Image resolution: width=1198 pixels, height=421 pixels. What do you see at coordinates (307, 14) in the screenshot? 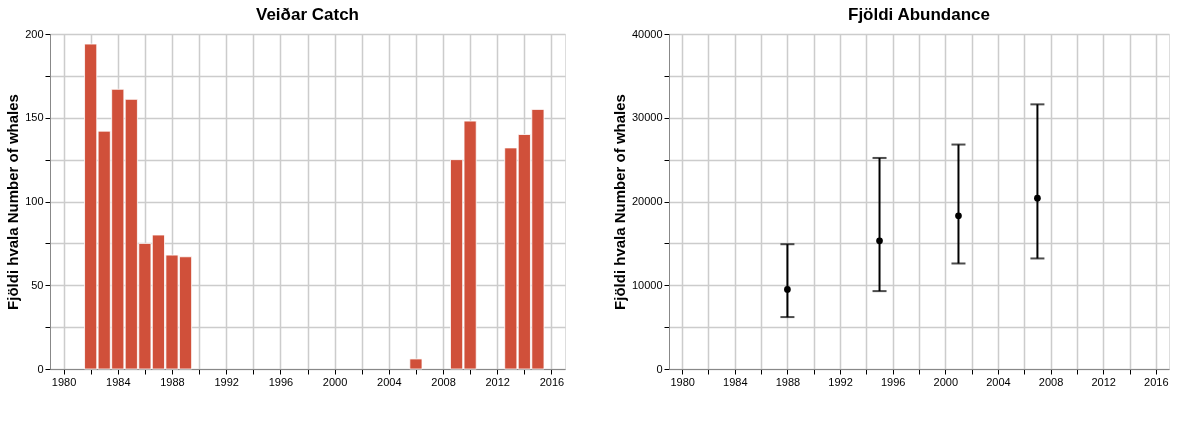
I see `chart-title: Veiðar Catch` at bounding box center [307, 14].